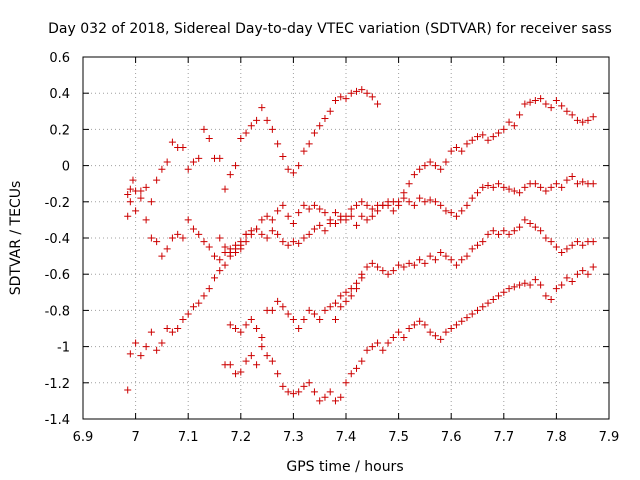 Image resolution: width=640 pixels, height=480 pixels. I want to click on x-tick-label: 7.1, so click(188, 437).